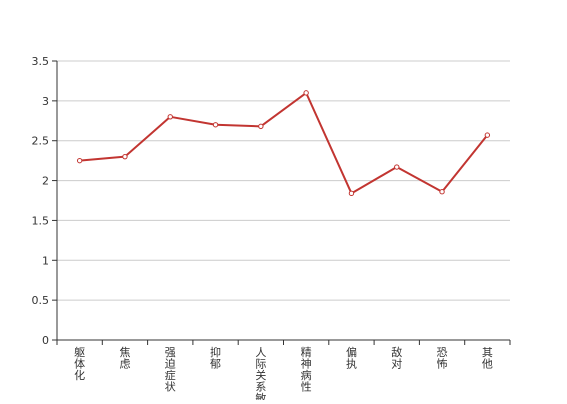 Image resolution: width=567 pixels, height=404 pixels. I want to click on x-tick-label: 敌对, so click(396, 358).